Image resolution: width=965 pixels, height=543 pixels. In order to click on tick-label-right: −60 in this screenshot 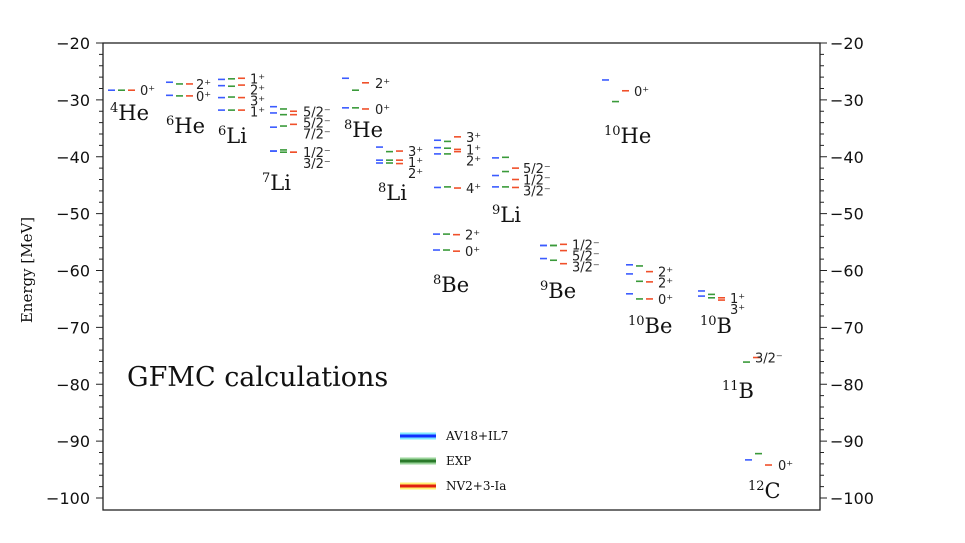, I will do `click(847, 271)`.